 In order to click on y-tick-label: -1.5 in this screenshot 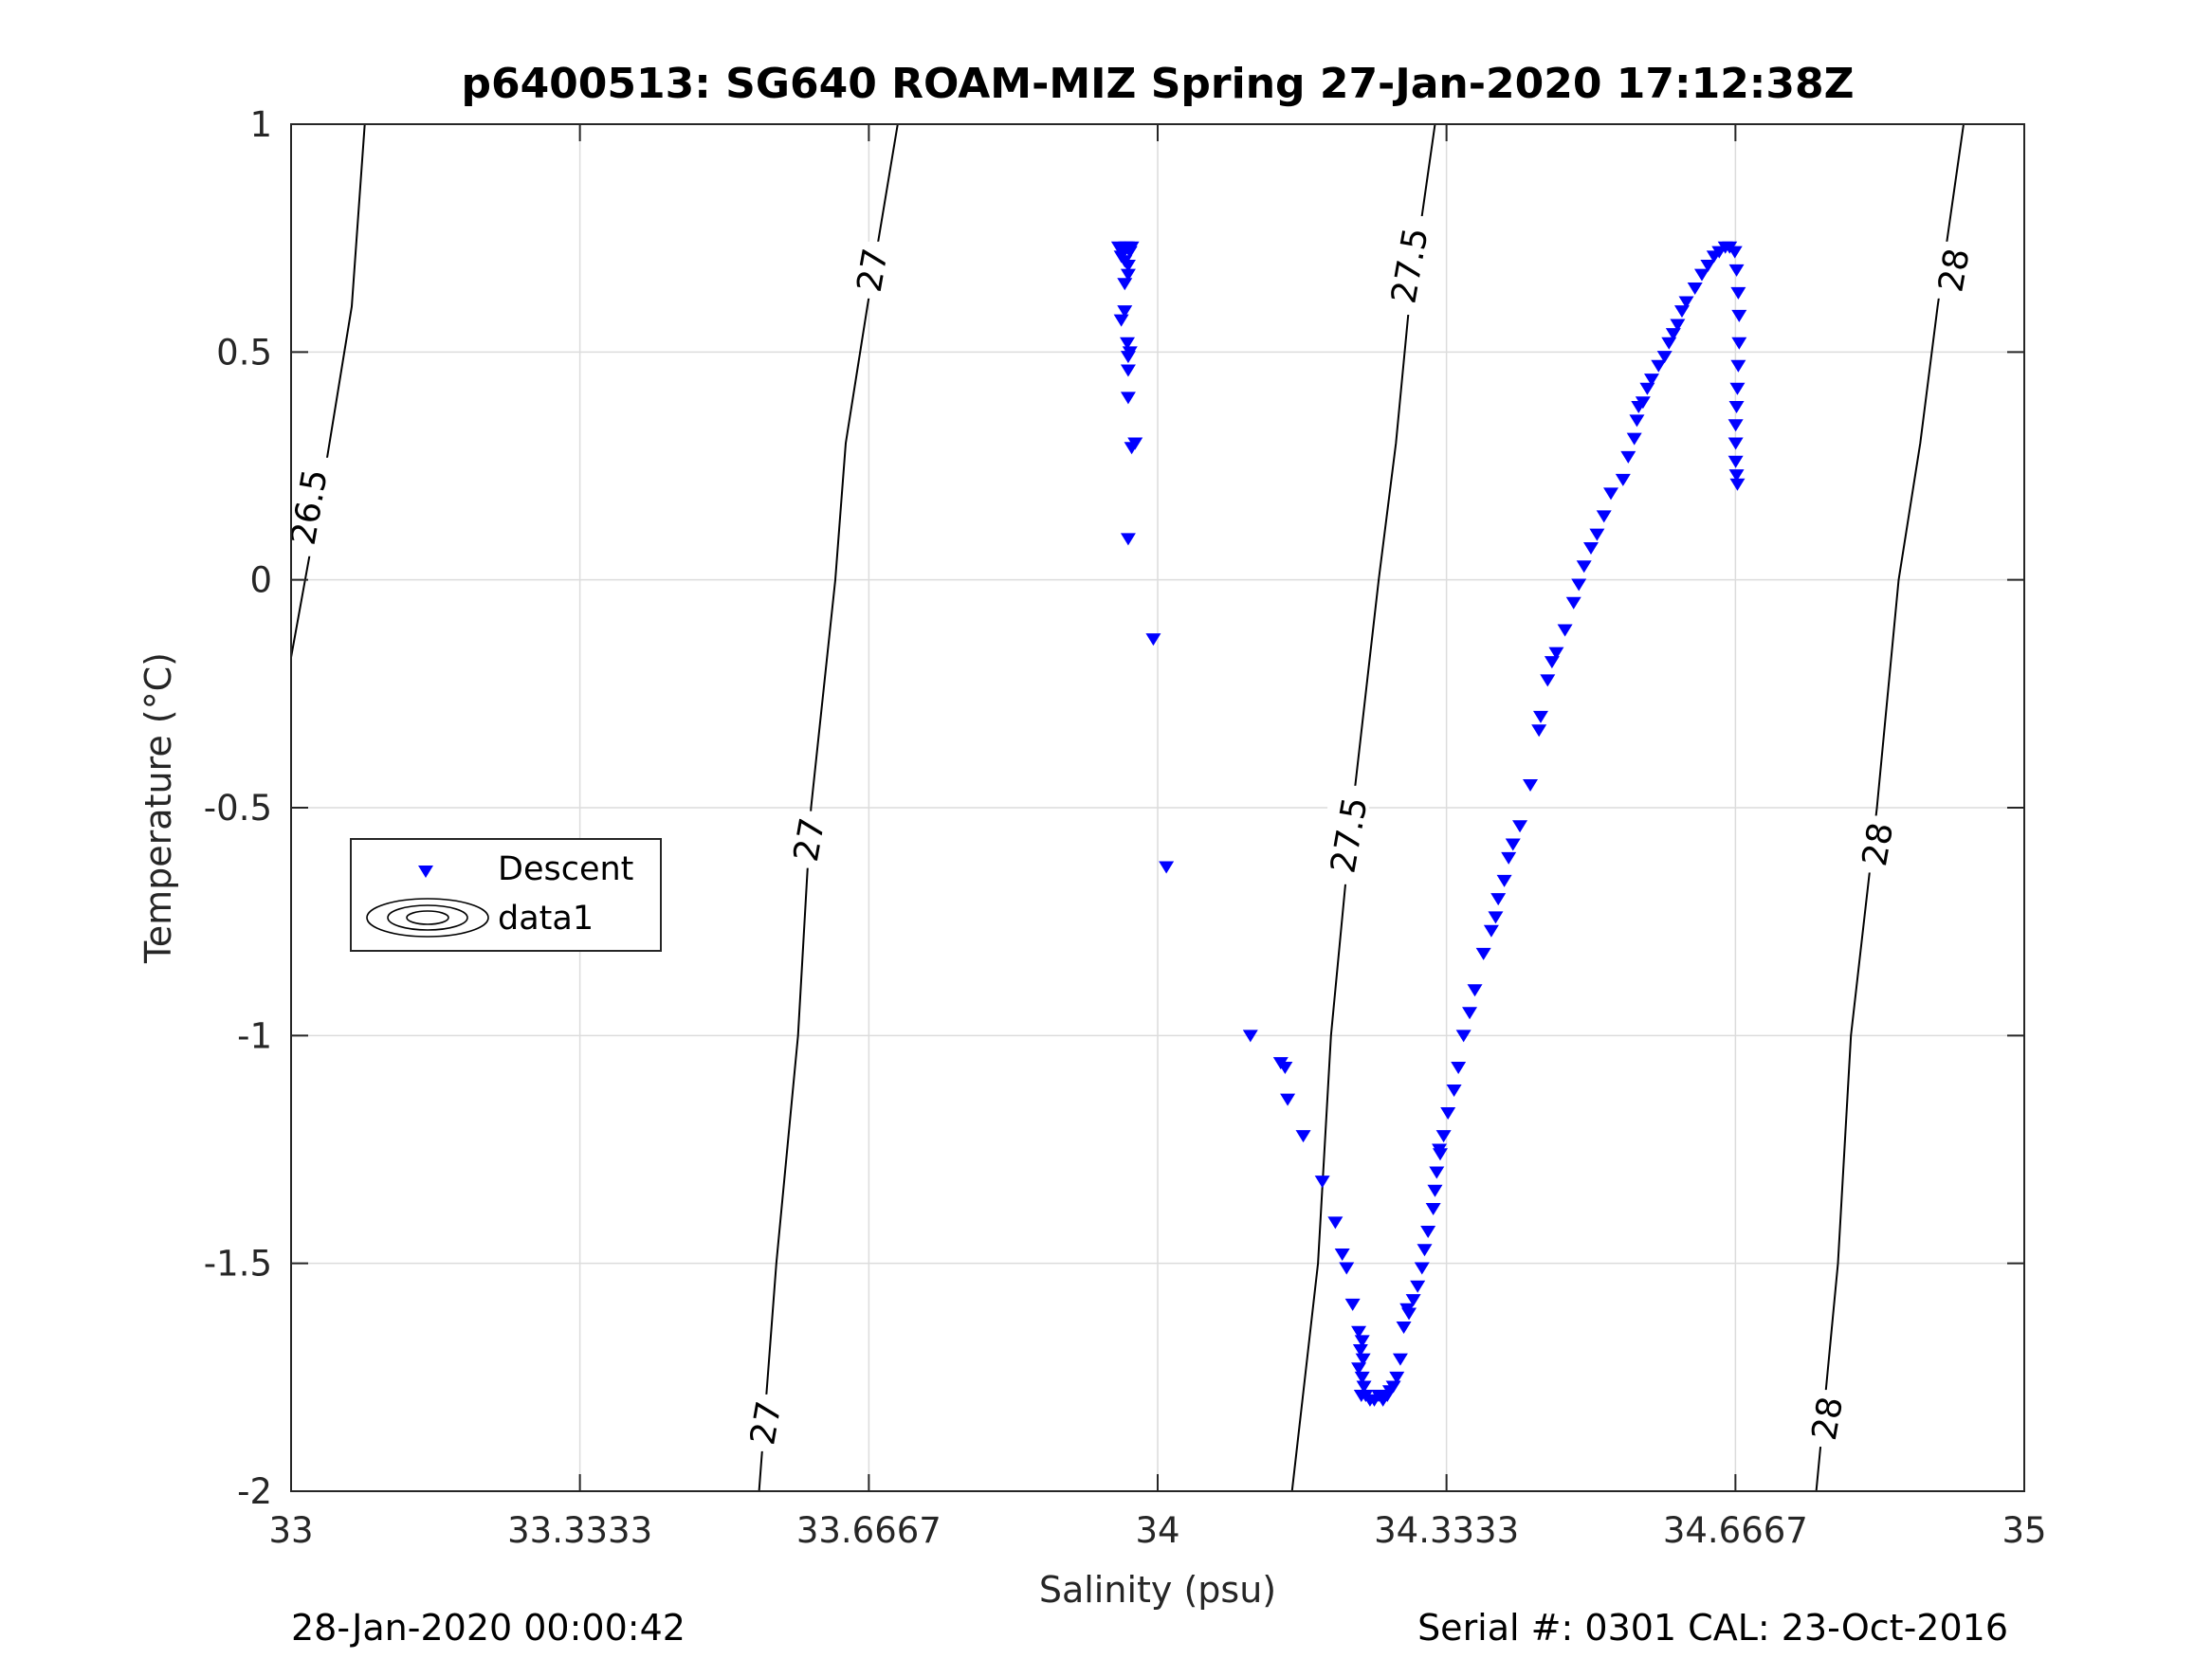, I will do `click(238, 1264)`.